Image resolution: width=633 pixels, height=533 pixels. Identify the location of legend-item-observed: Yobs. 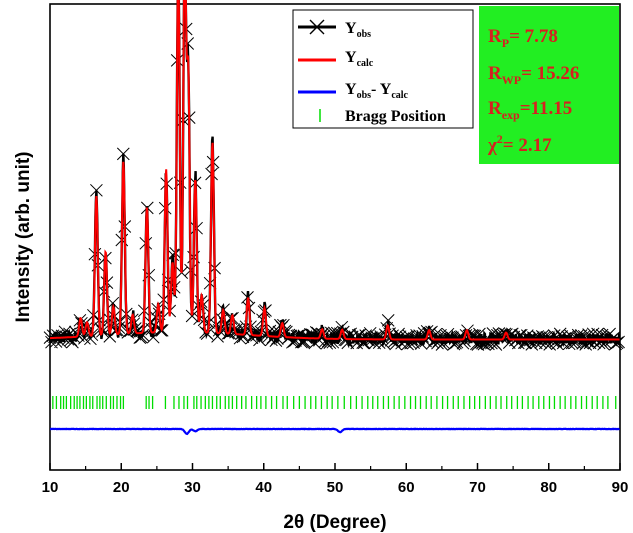
(334, 29).